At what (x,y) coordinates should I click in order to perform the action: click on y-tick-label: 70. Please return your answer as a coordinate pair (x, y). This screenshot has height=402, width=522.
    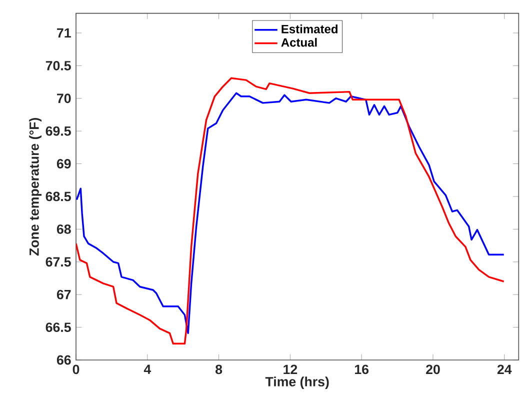
    Looking at the image, I should click on (64, 99).